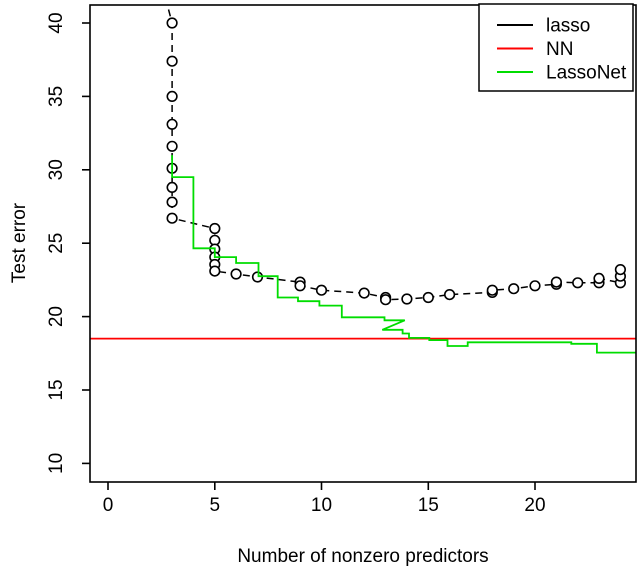 Image resolution: width=640 pixels, height=575 pixels. I want to click on y-axis-title: Test error, so click(19, 242).